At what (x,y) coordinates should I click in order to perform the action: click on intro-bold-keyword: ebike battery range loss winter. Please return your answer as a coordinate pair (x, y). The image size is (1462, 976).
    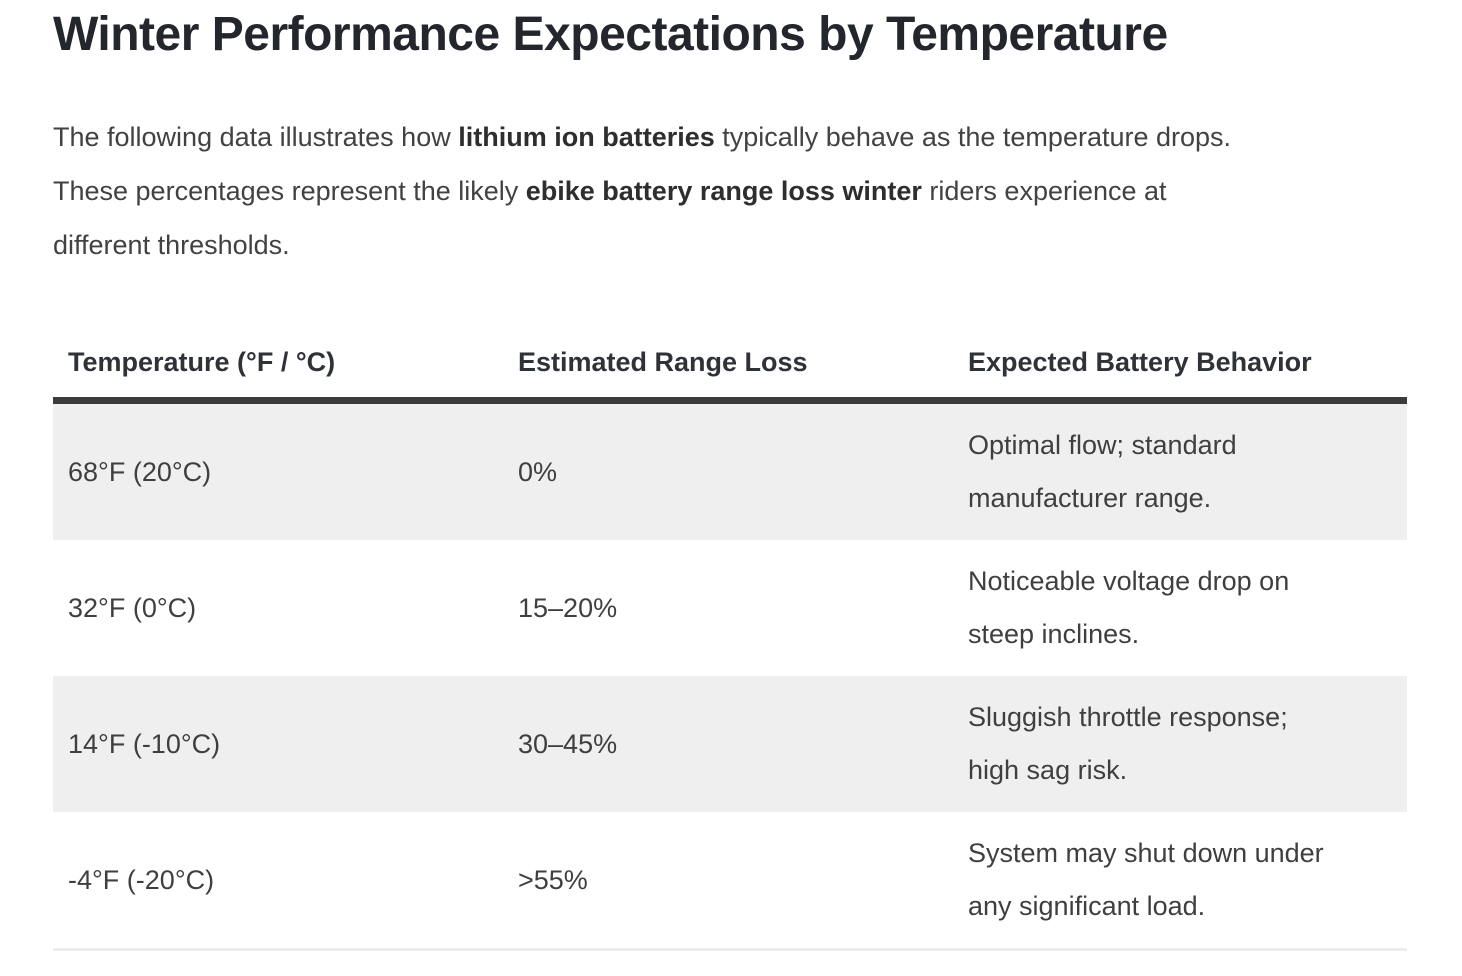
    Looking at the image, I should click on (723, 191).